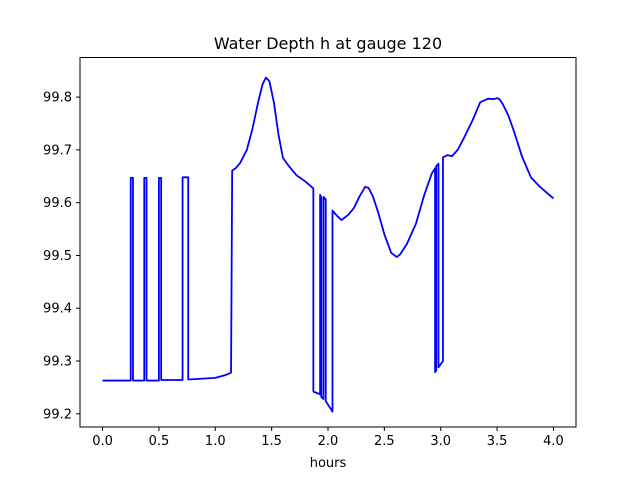 The width and height of the screenshot is (640, 480). I want to click on y-tick-label: 99.2, so click(57, 414).